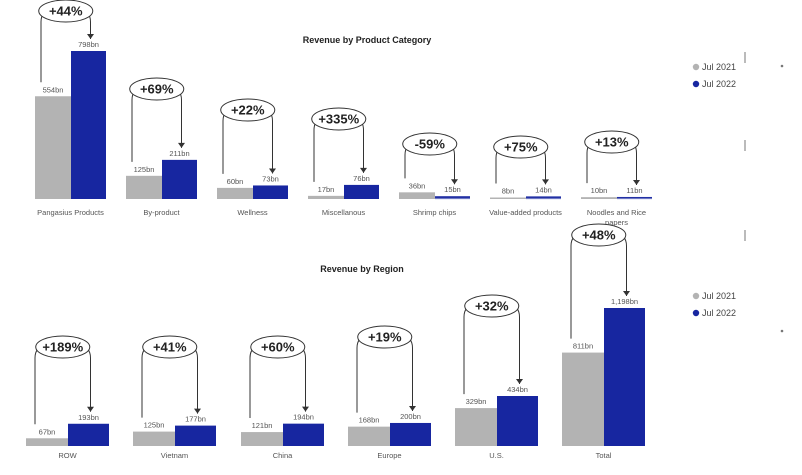  What do you see at coordinates (235, 181) in the screenshot?
I see `data-label-jul-2021: 60bn` at bounding box center [235, 181].